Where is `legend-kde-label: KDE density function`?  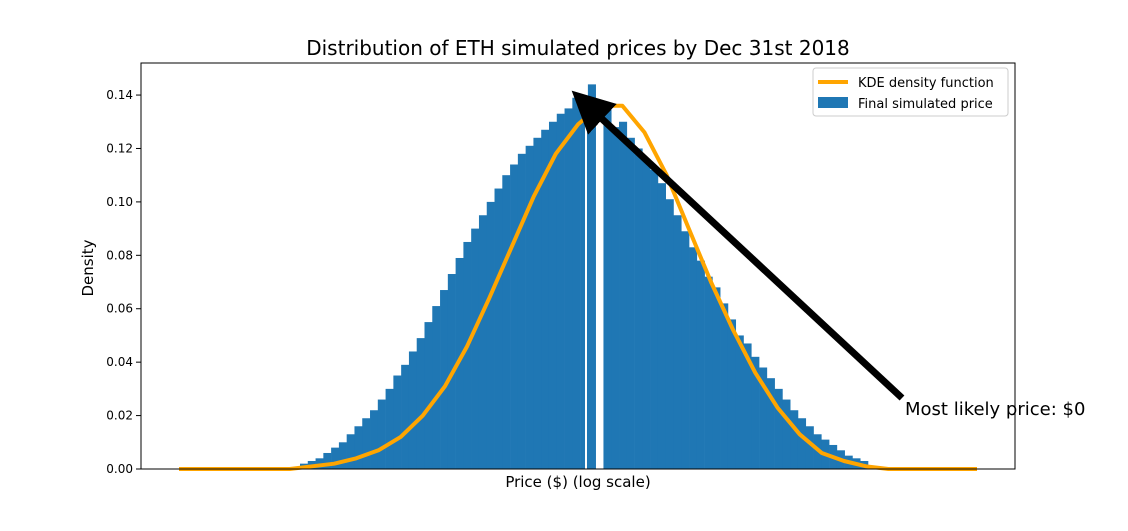 legend-kde-label: KDE density function is located at coordinates (926, 83).